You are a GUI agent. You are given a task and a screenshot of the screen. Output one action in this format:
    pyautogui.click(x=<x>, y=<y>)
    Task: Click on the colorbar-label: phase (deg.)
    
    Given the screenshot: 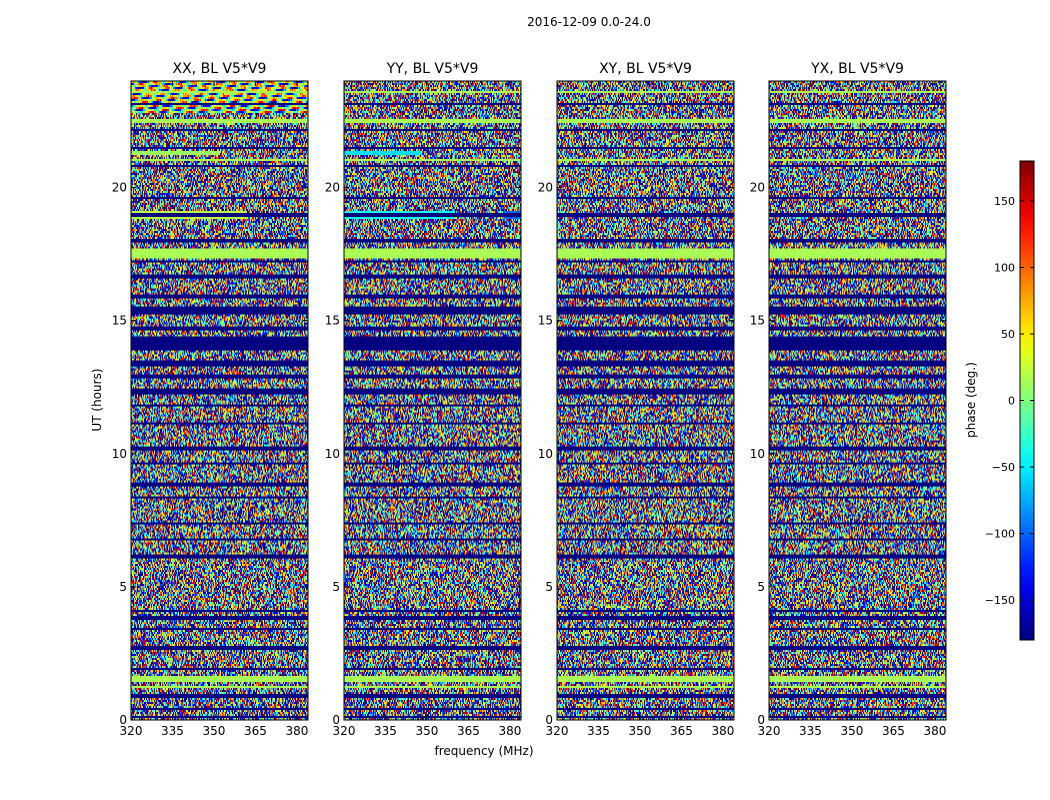 What is the action you would take?
    pyautogui.click(x=971, y=400)
    